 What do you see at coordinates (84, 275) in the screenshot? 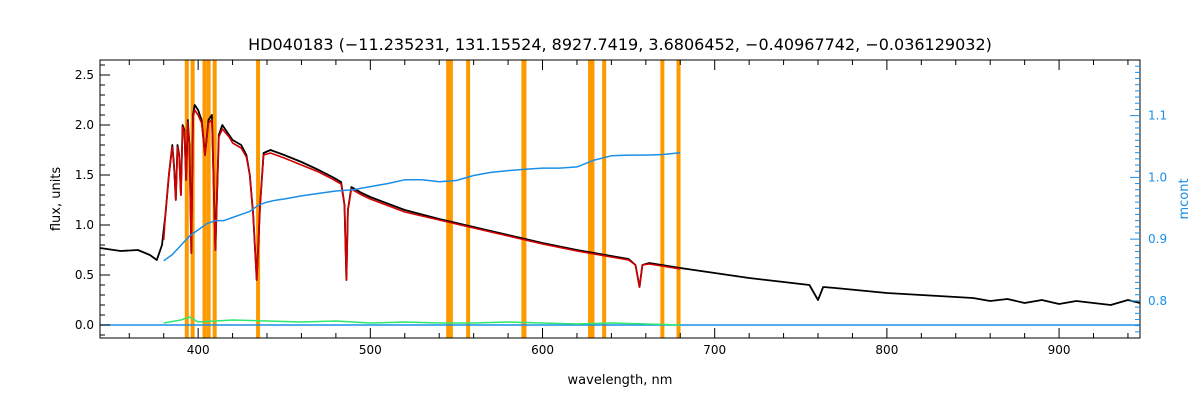
I see `y-tick-label-1: 0.5` at bounding box center [84, 275].